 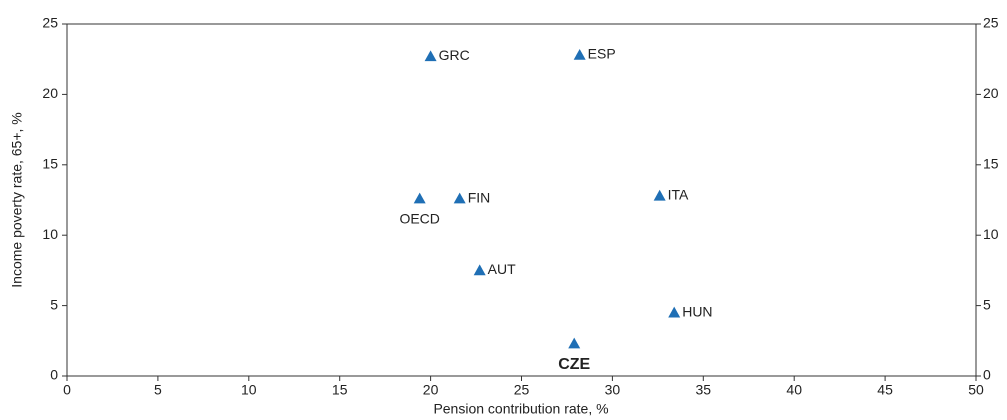 I want to click on x-tick-label: 10, so click(x=249, y=390).